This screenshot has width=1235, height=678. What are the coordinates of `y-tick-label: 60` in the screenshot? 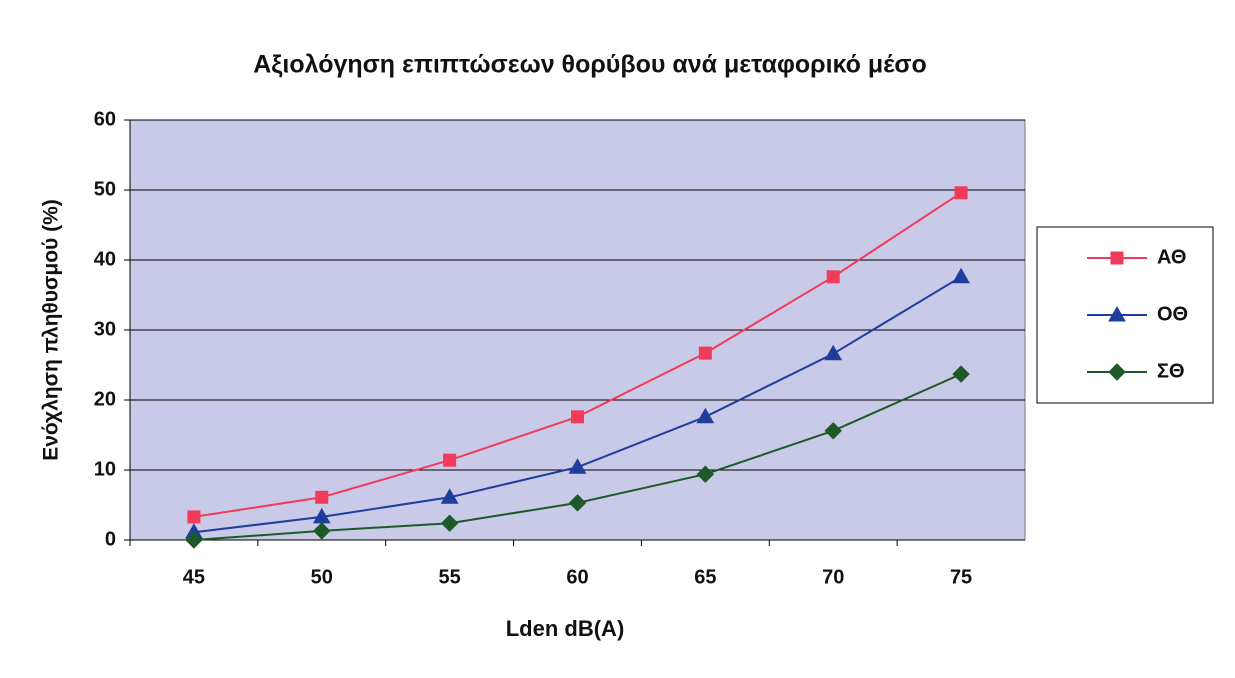 It's located at (105, 119).